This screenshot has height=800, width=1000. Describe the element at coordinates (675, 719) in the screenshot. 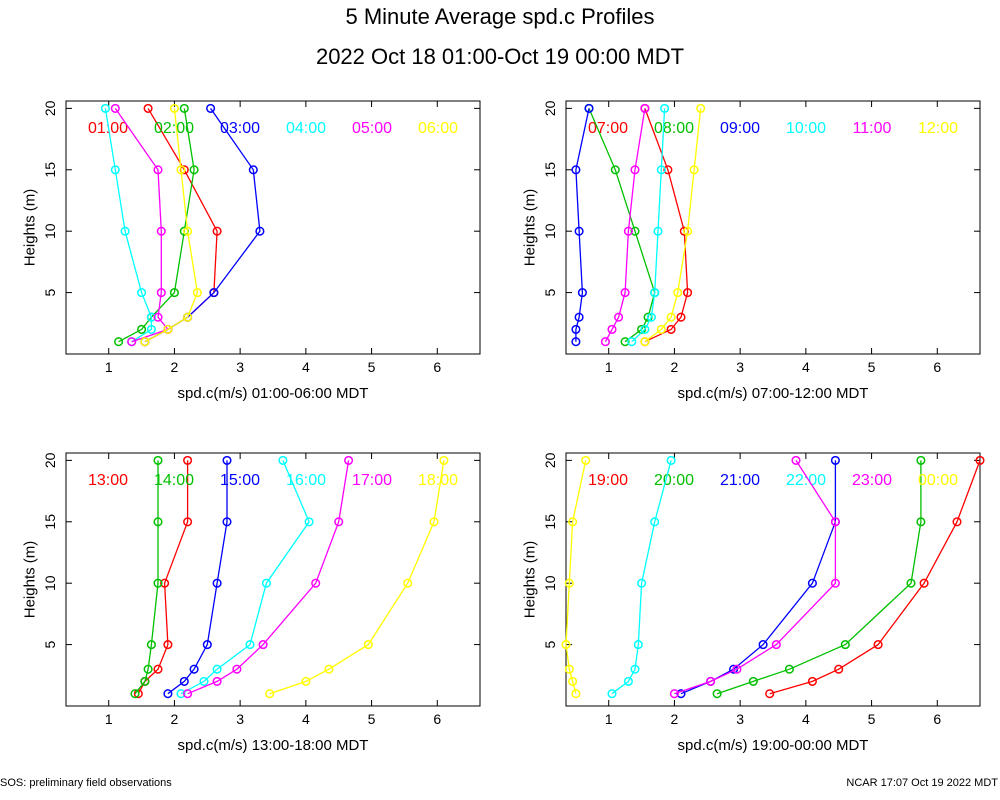

I see `x-tick-label: 2` at that location.